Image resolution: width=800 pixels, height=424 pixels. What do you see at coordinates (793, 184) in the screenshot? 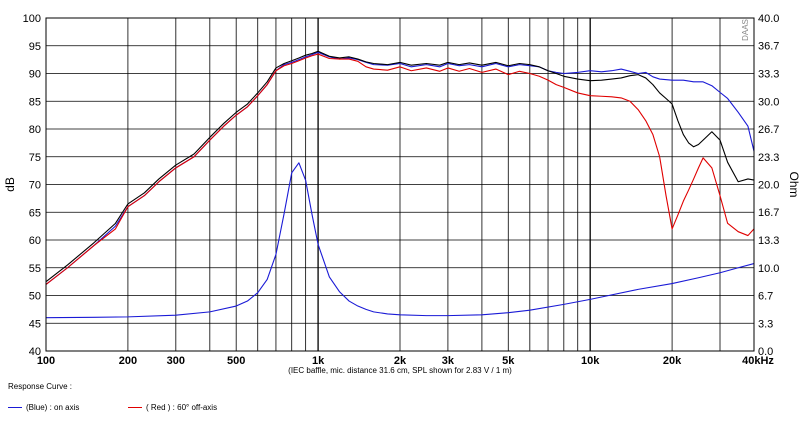
I see `y2-axis-label: Ohm` at bounding box center [793, 184].